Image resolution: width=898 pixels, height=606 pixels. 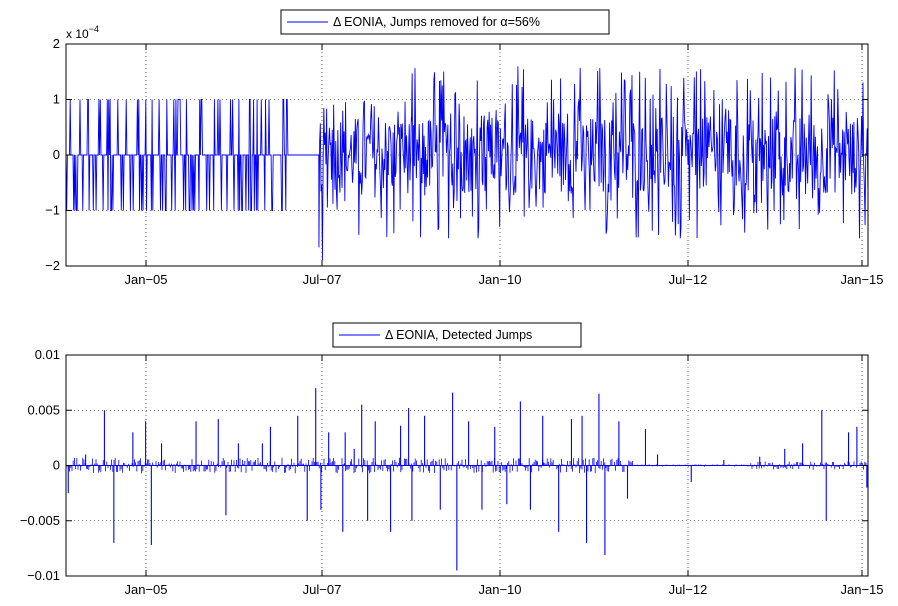 I want to click on y-tick-label: −0.01, so click(x=43, y=575).